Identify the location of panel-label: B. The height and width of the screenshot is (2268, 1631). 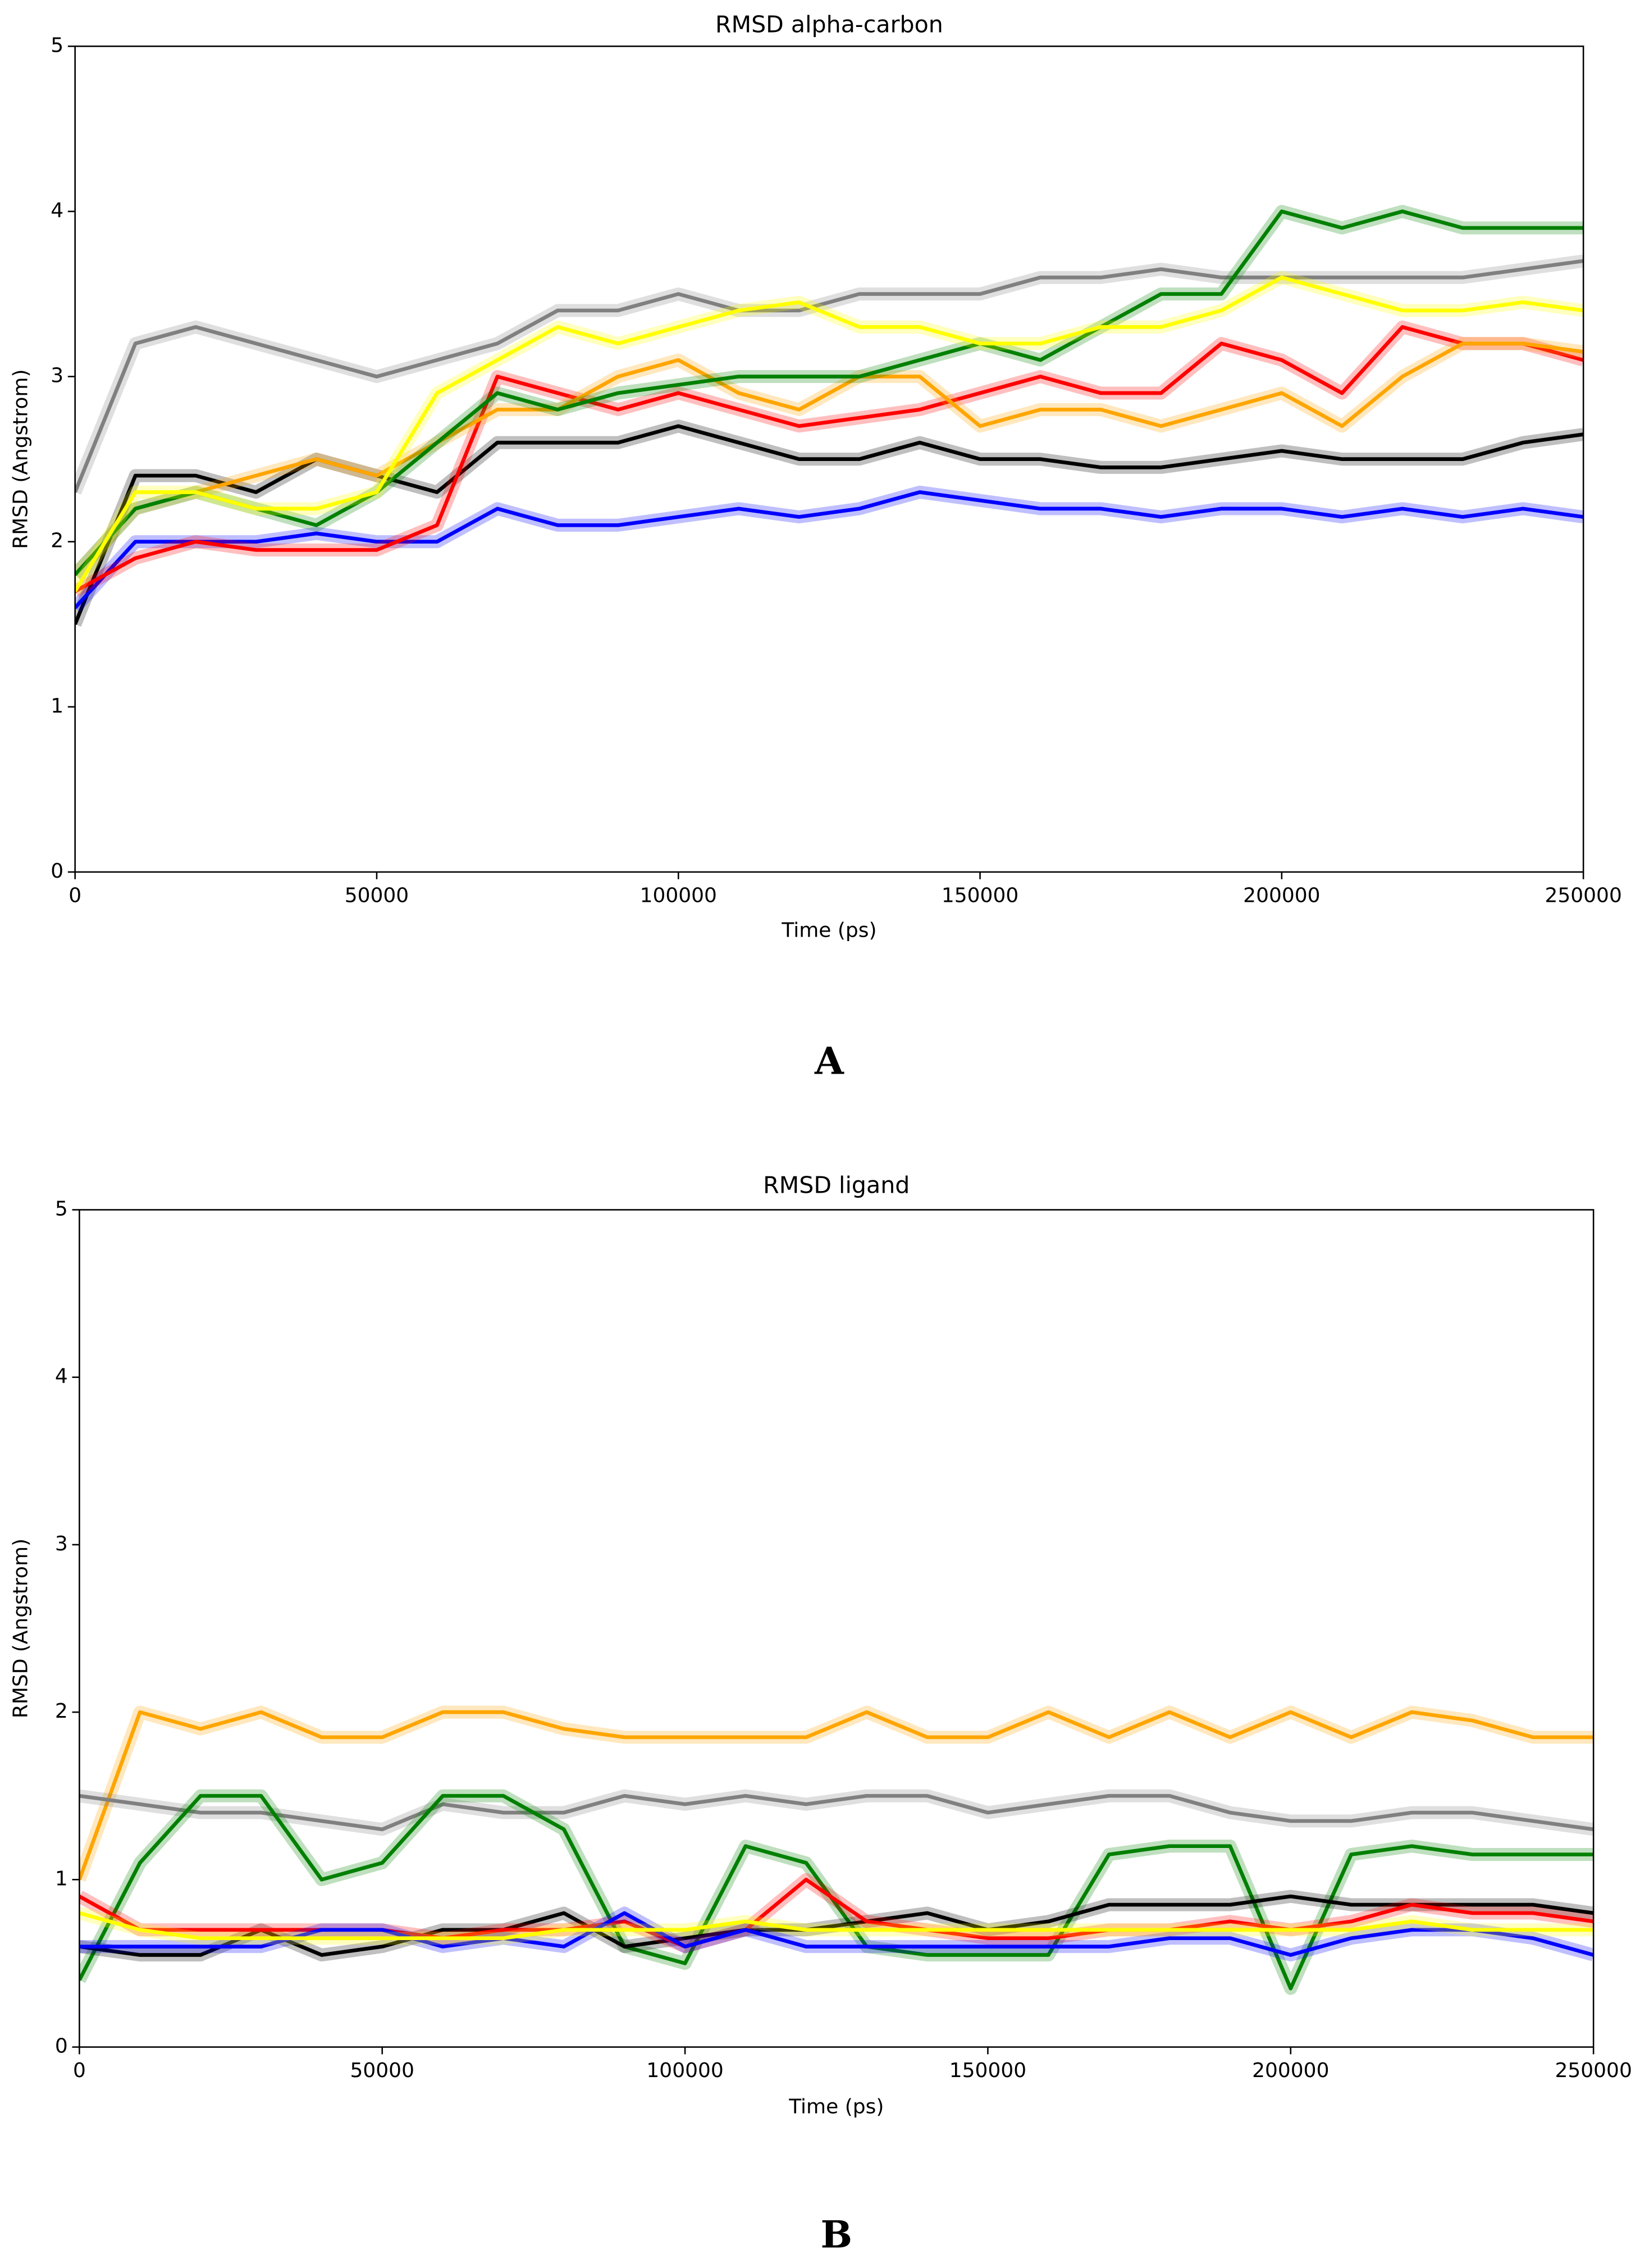
(836, 2234).